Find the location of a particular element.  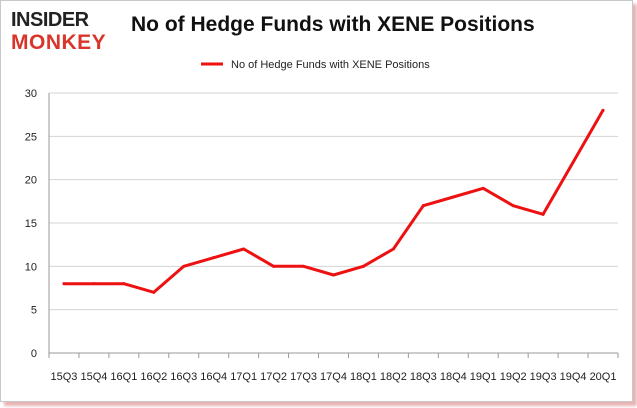

y-tick-label: 15 is located at coordinates (31, 224).